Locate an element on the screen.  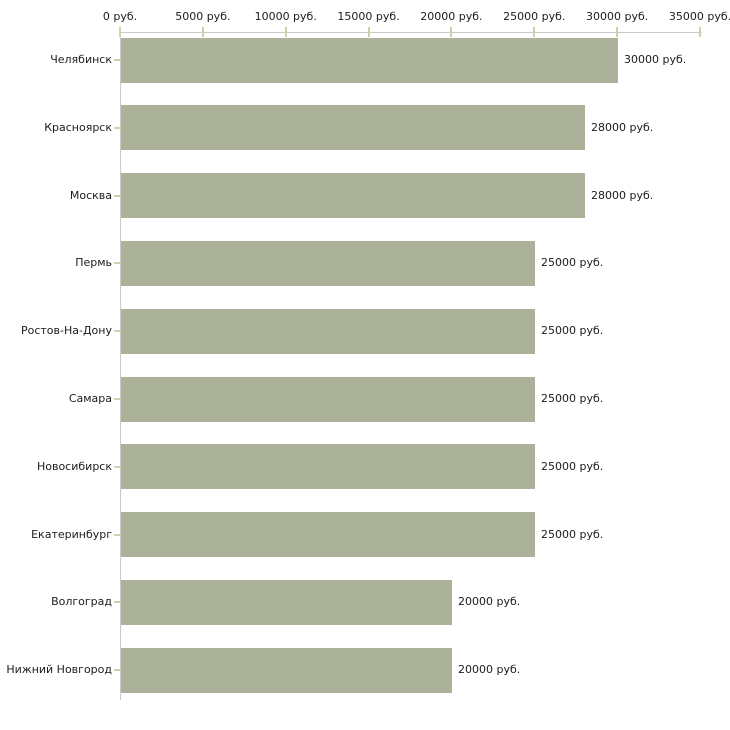
x-tick-label: 30000 руб. is located at coordinates (617, 16).